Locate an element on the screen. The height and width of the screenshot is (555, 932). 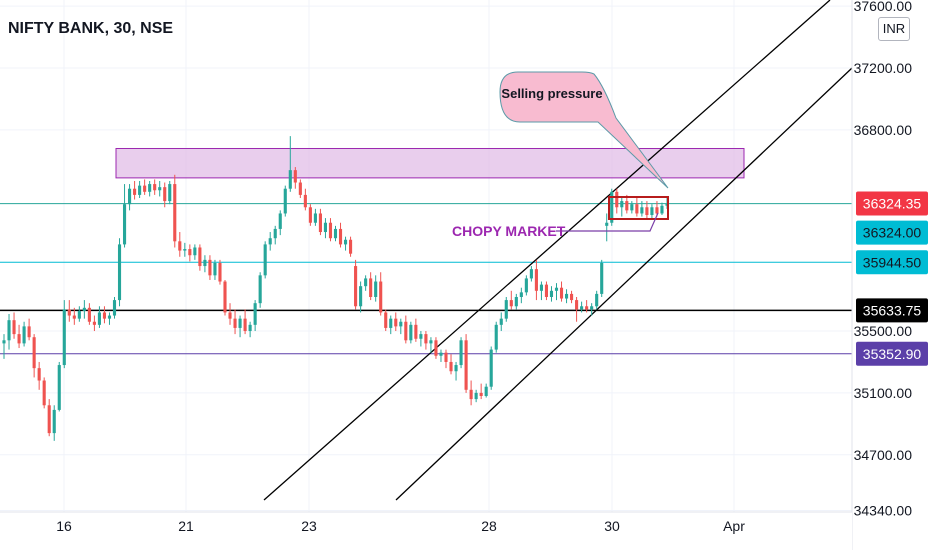
y-tick-label: 34340.00 is located at coordinates (883, 510).